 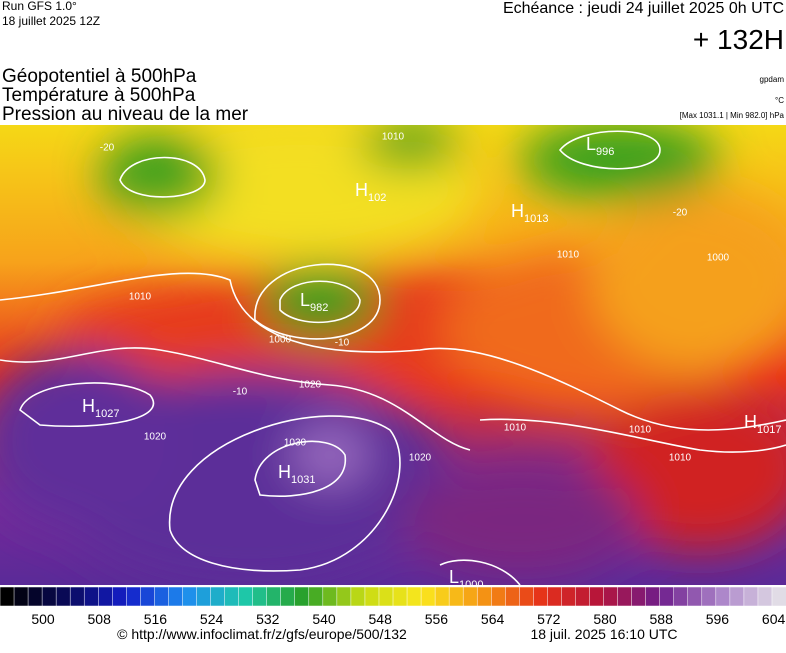 I want to click on colorbar-label: 604, so click(x=774, y=619).